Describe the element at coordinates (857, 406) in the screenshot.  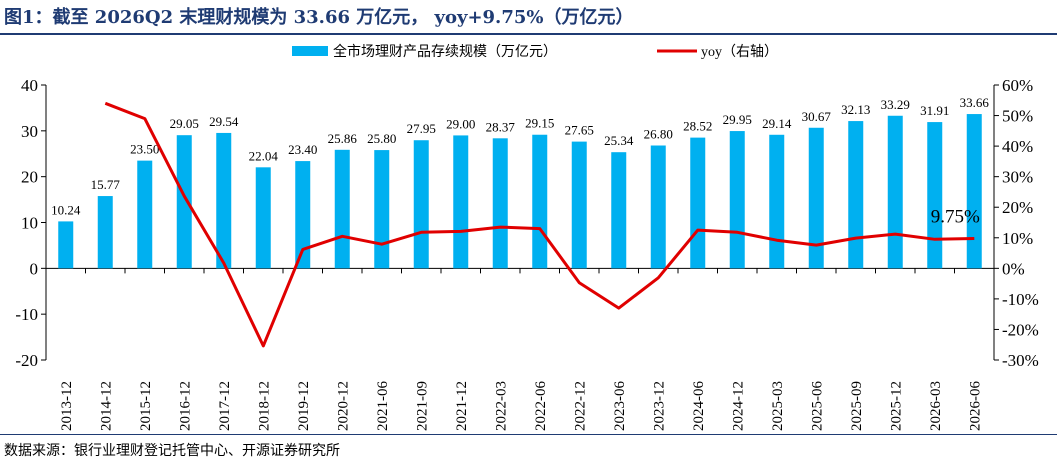
I see `x-tick-label: 2025-09` at that location.